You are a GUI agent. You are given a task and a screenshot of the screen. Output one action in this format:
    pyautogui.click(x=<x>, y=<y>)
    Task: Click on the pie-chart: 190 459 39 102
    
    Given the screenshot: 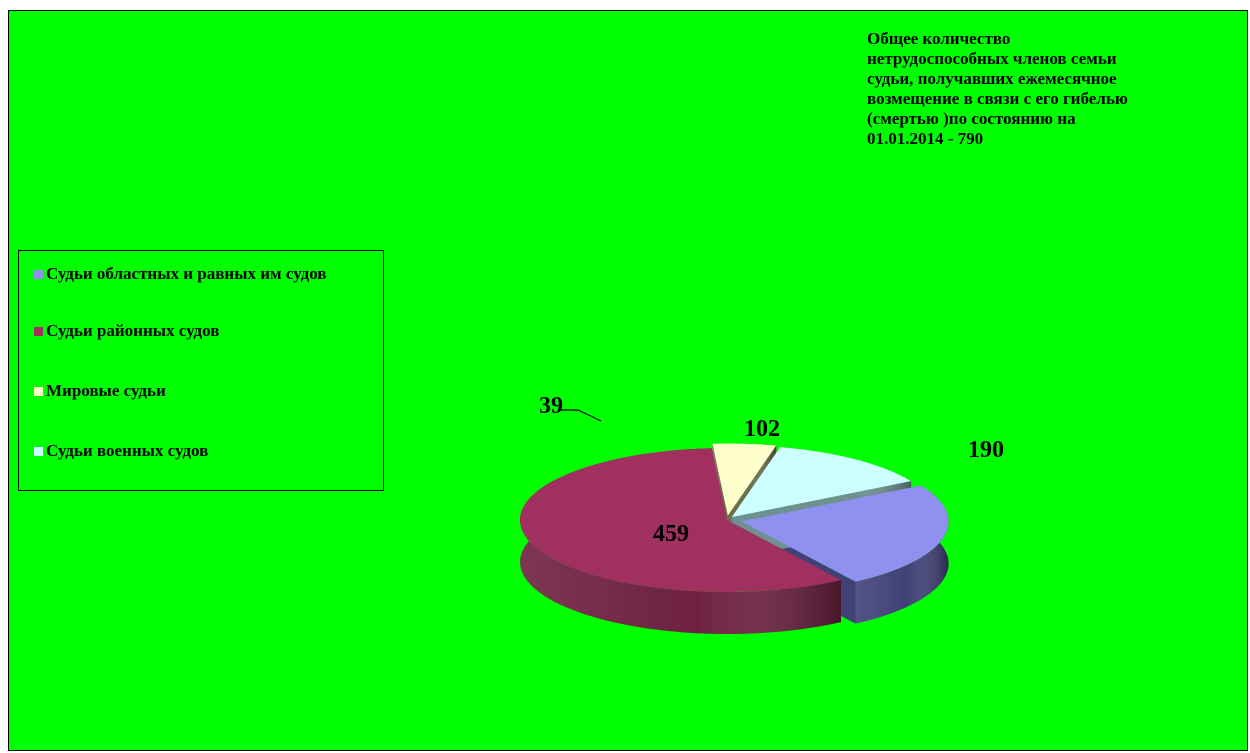 What is the action you would take?
    pyautogui.click(x=762, y=513)
    